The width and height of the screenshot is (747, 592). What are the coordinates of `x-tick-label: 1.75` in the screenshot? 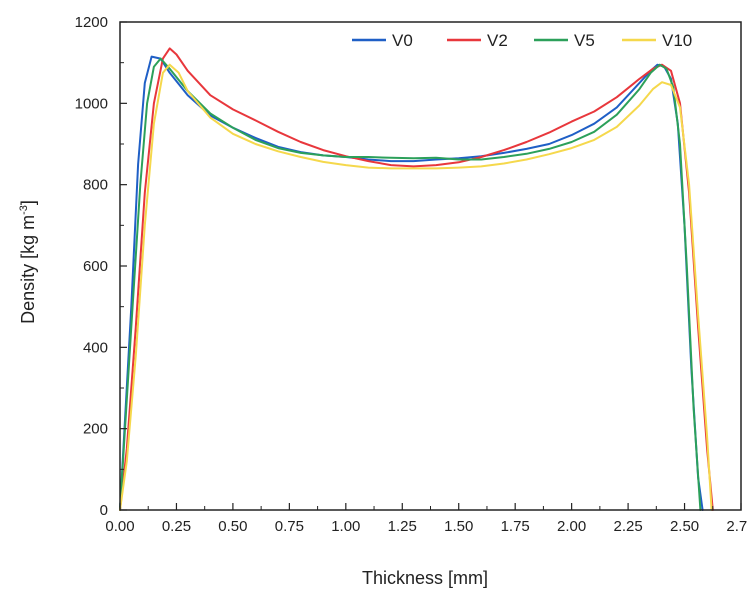 It's located at (515, 526).